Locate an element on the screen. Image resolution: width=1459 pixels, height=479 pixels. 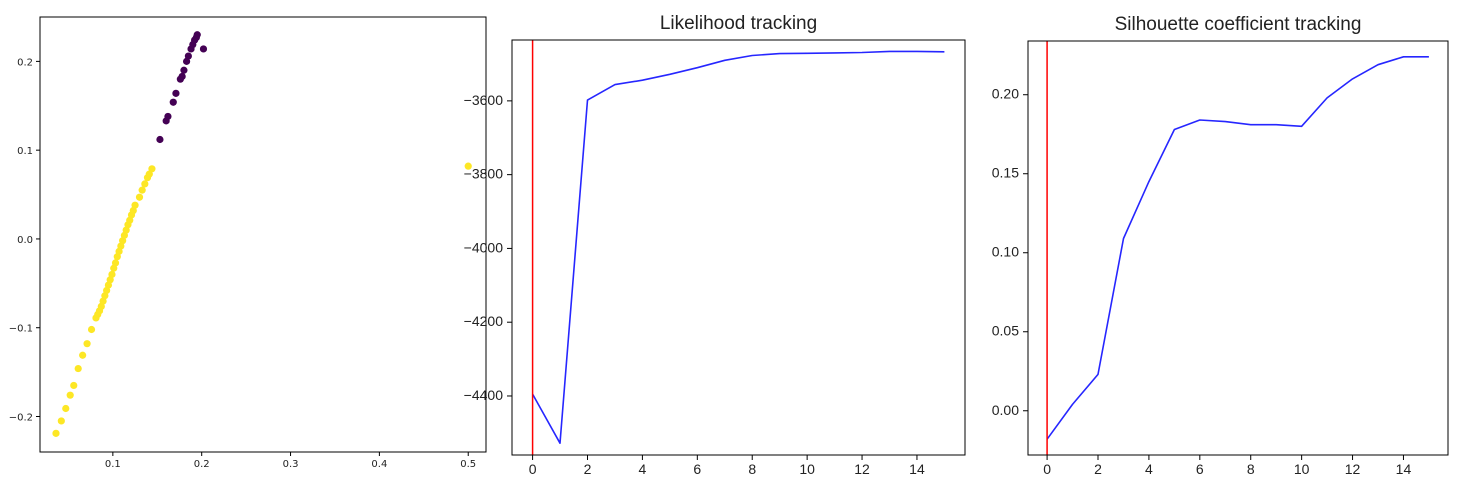
y-tick-label: −3600 is located at coordinates (484, 100).